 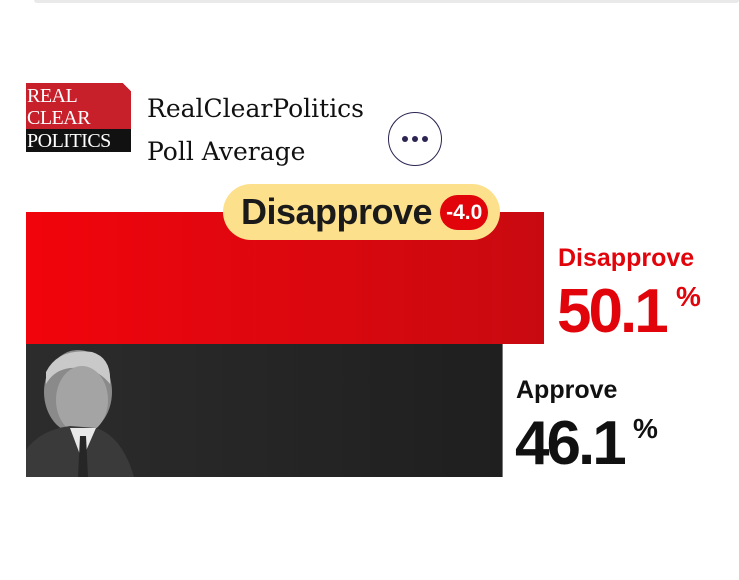 I want to click on leader-delta: -4.0, so click(x=464, y=212).